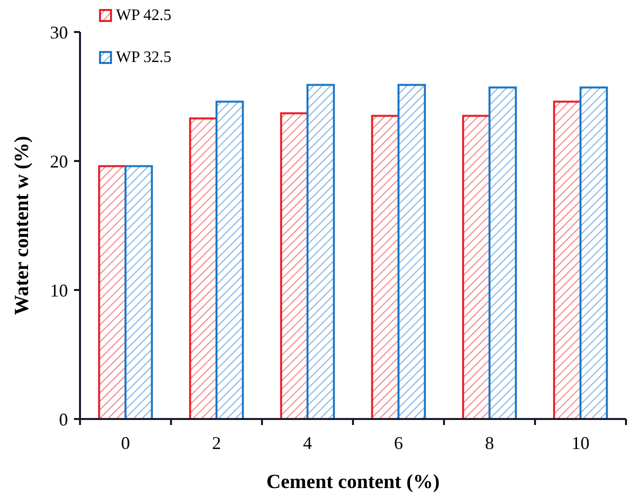  I want to click on x-axis-title: Cement content (%), so click(353, 482).